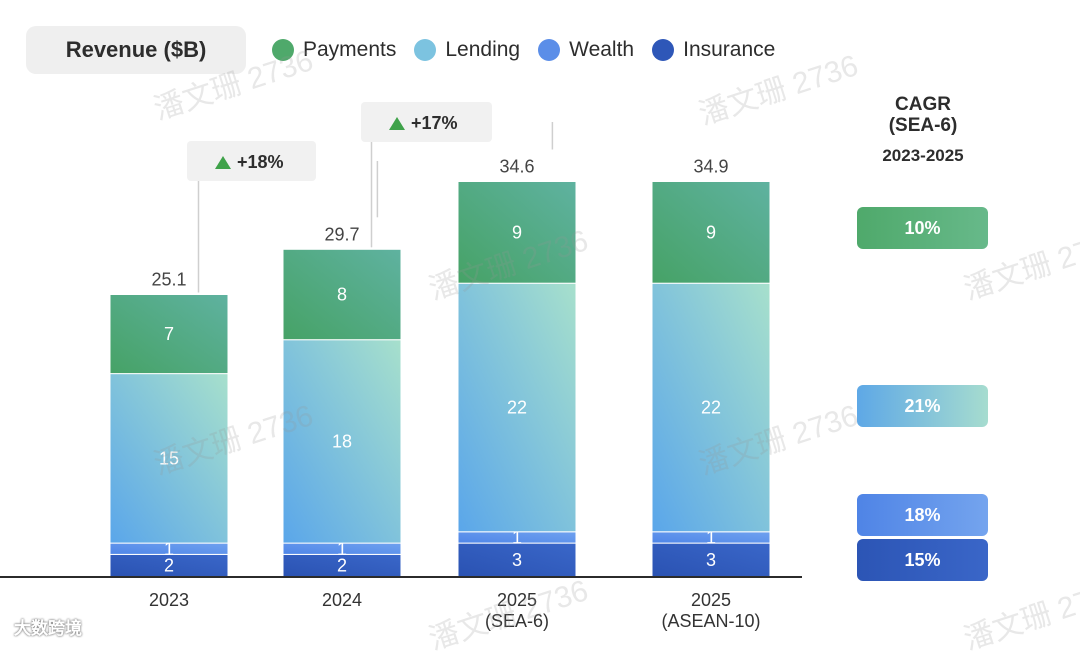  What do you see at coordinates (922, 406) in the screenshot?
I see `cagr-pill-lending: 21%` at bounding box center [922, 406].